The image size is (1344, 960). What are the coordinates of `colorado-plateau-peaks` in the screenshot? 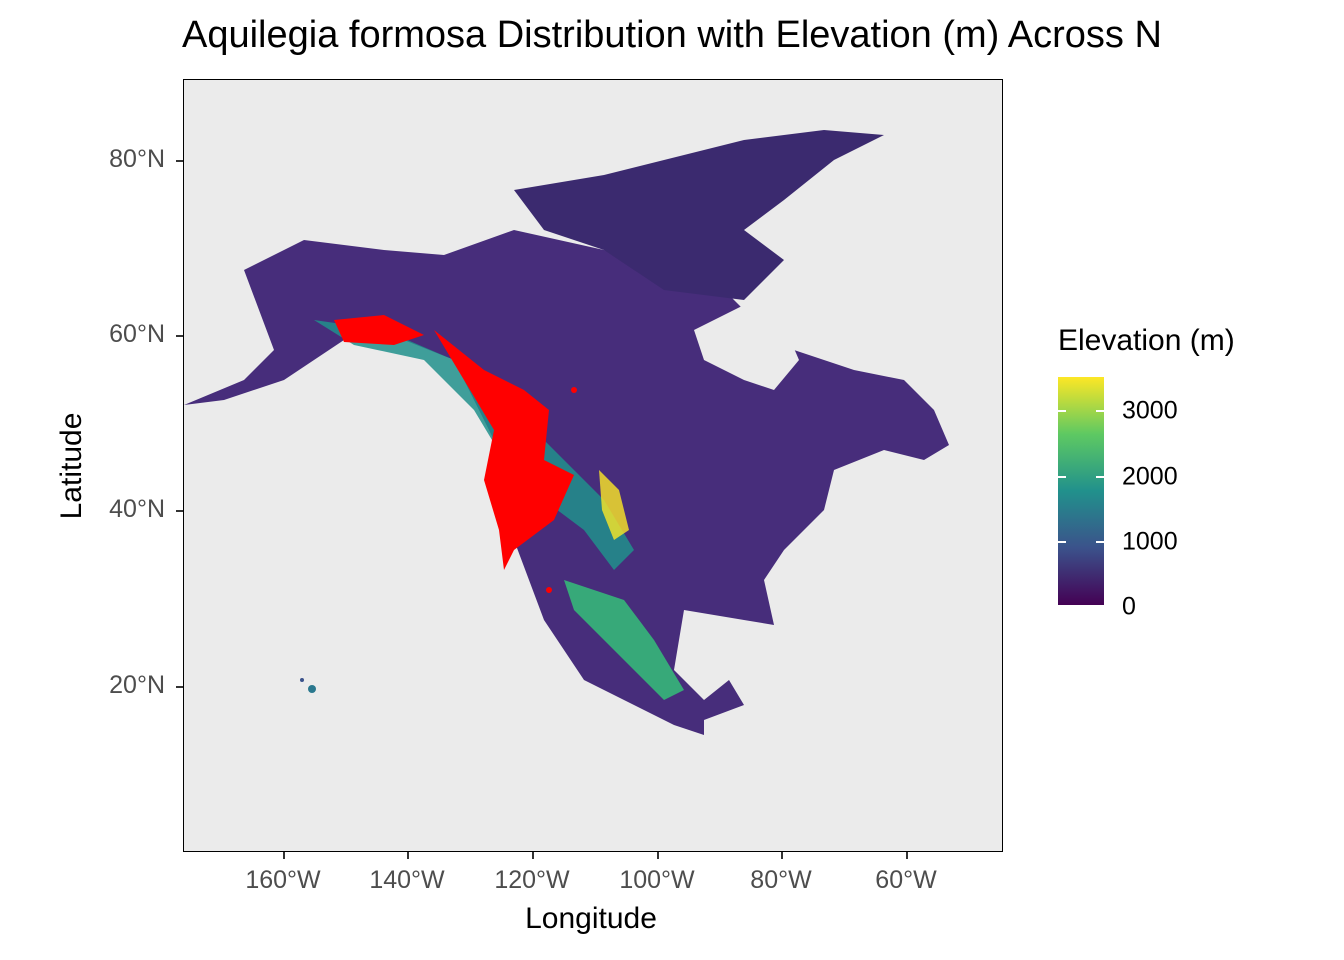 It's located at (614, 505).